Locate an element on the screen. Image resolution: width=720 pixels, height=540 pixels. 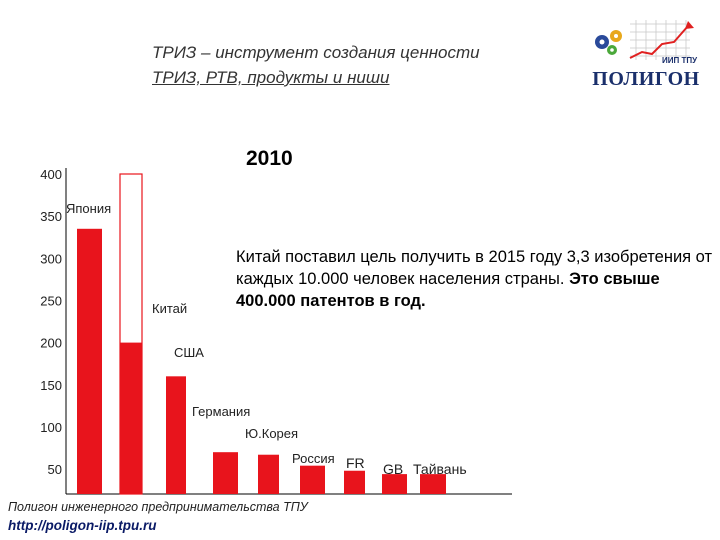
footer-link: http://poligon-iip.tpu.ru is located at coordinates (82, 525).